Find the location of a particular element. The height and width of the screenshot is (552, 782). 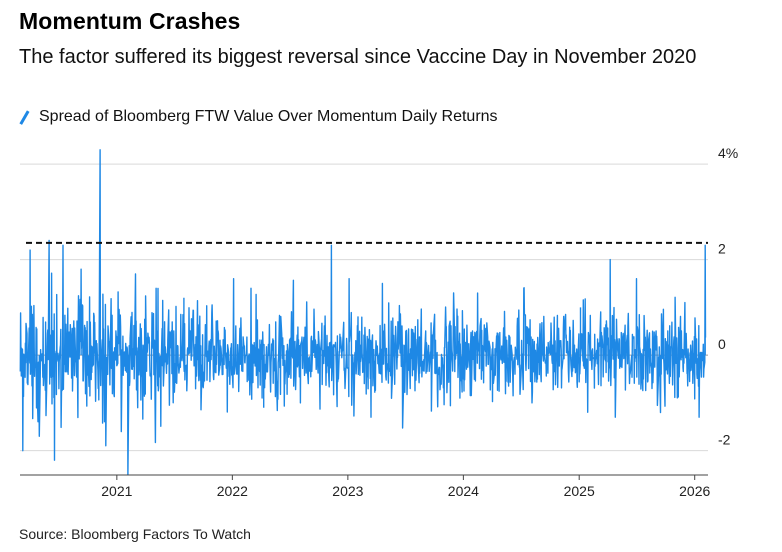

x-tick-label: 2025 is located at coordinates (579, 491).